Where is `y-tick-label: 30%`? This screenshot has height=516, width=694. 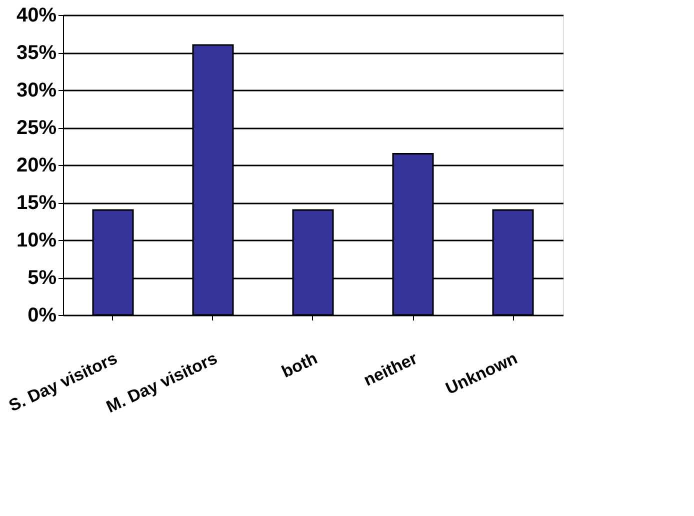 y-tick-label: 30% is located at coordinates (36, 91).